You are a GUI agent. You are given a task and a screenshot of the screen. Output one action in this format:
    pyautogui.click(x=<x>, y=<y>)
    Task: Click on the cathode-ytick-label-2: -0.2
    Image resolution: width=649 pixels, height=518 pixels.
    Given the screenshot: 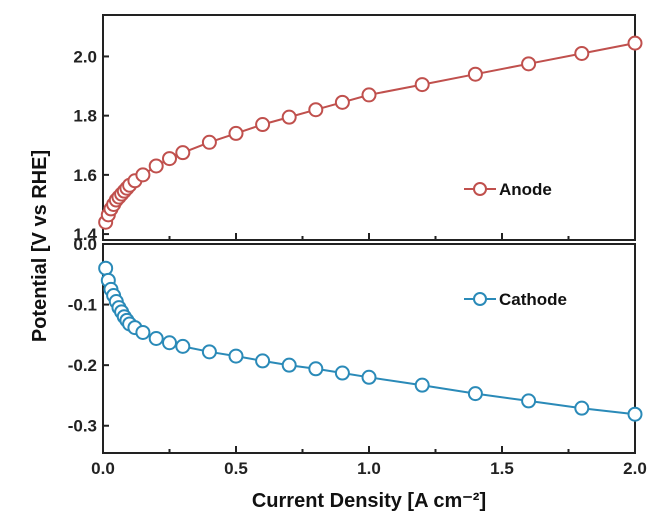 What is the action you would take?
    pyautogui.click(x=82, y=365)
    